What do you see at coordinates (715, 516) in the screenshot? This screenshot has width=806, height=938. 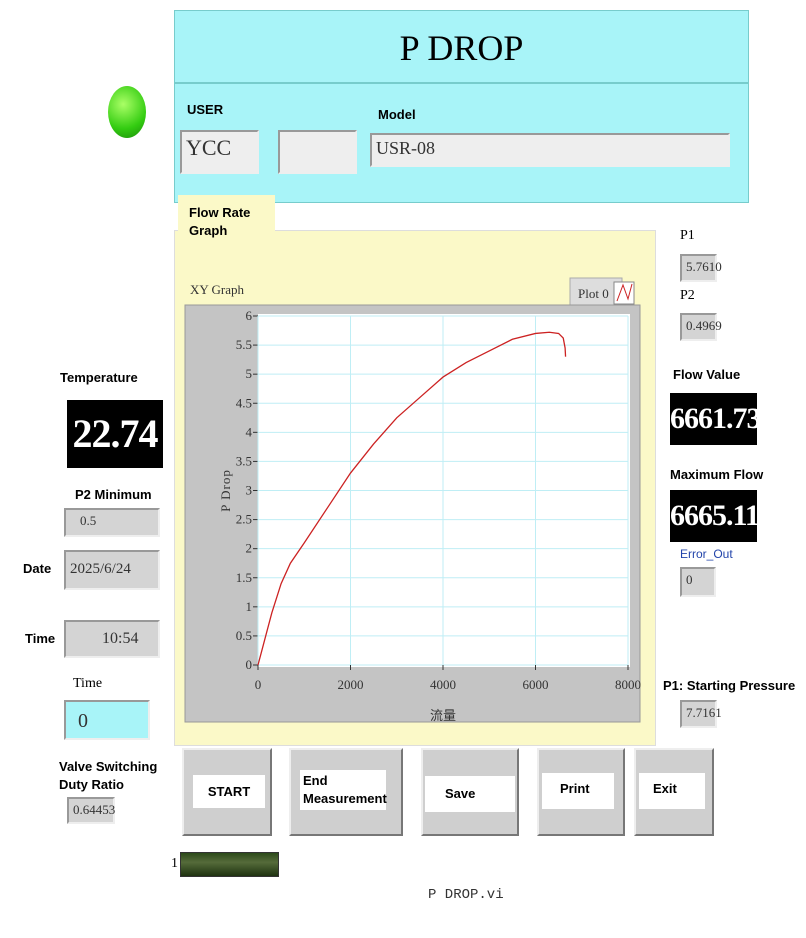 I see `indicator: 6665.11` at bounding box center [715, 516].